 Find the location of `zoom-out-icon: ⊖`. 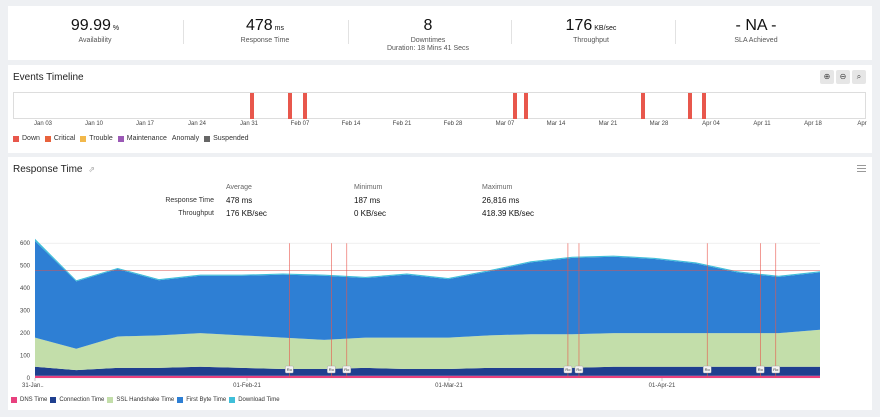

zoom-out-icon: ⊖ is located at coordinates (843, 77).